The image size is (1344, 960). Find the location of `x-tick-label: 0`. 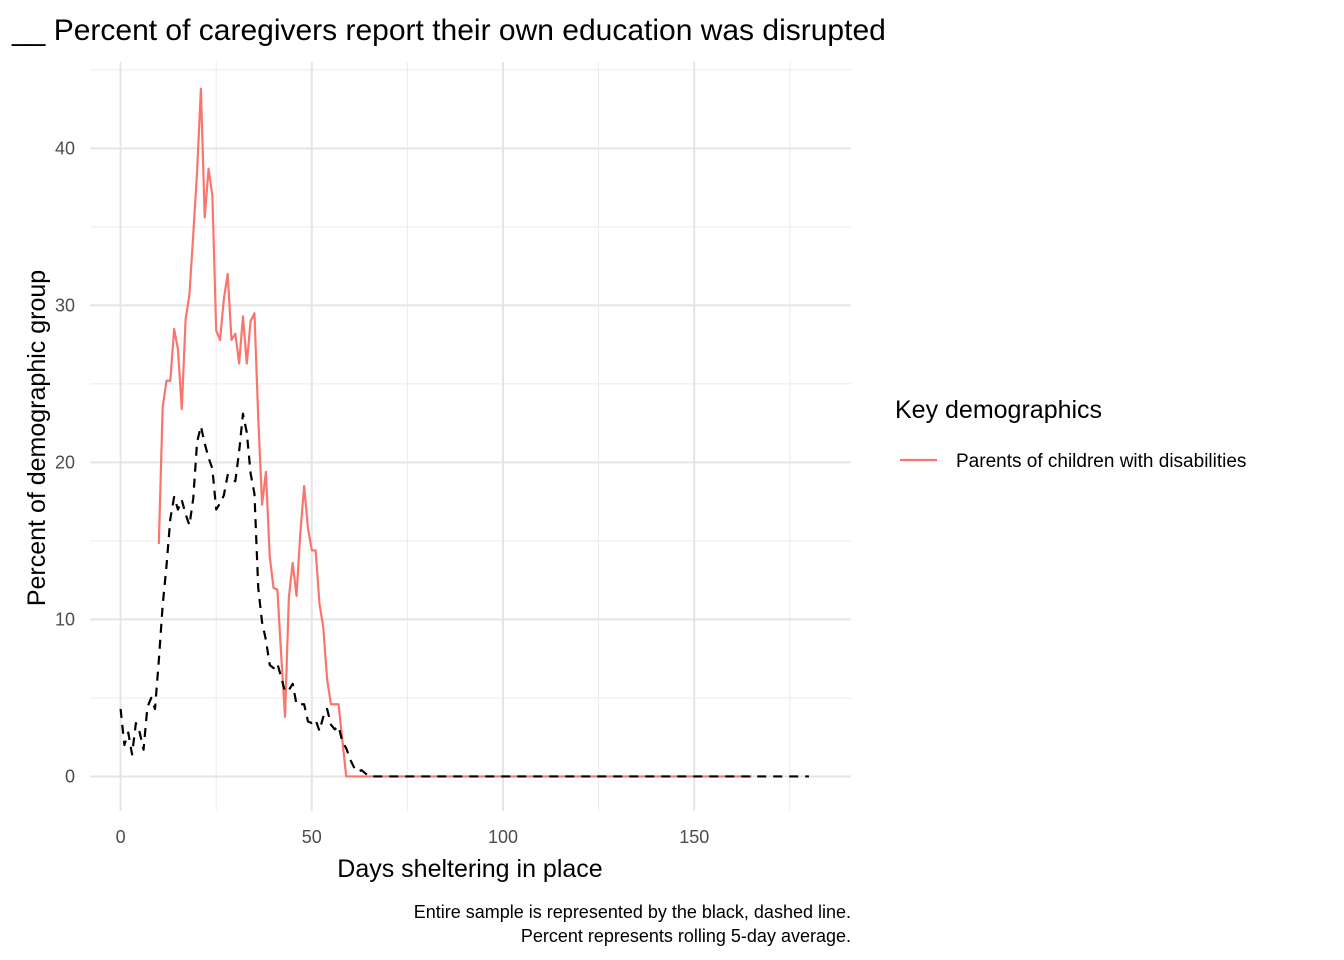

x-tick-label: 0 is located at coordinates (121, 837).